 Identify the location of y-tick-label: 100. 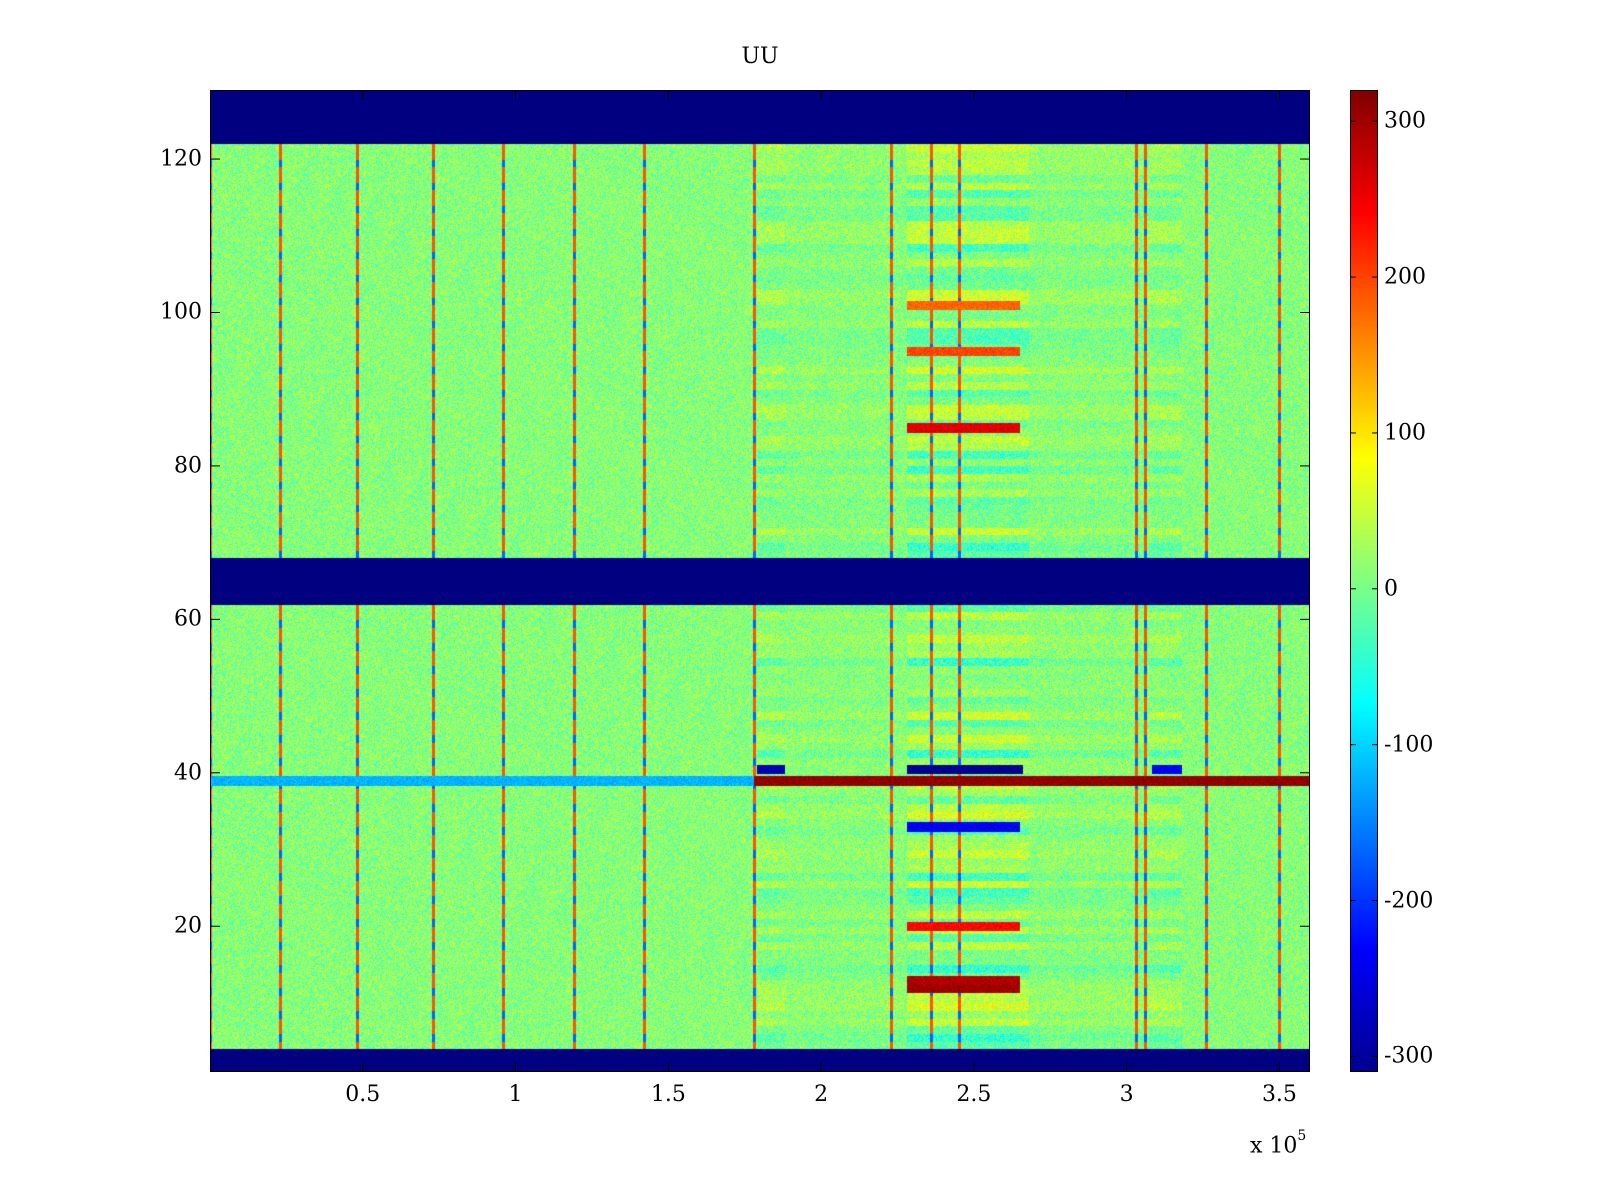
(181, 312).